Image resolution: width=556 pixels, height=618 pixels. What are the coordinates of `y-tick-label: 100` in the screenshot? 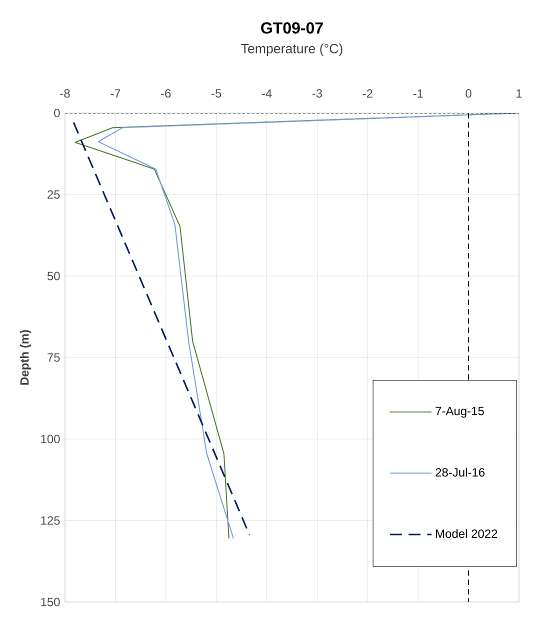 It's located at (50, 439).